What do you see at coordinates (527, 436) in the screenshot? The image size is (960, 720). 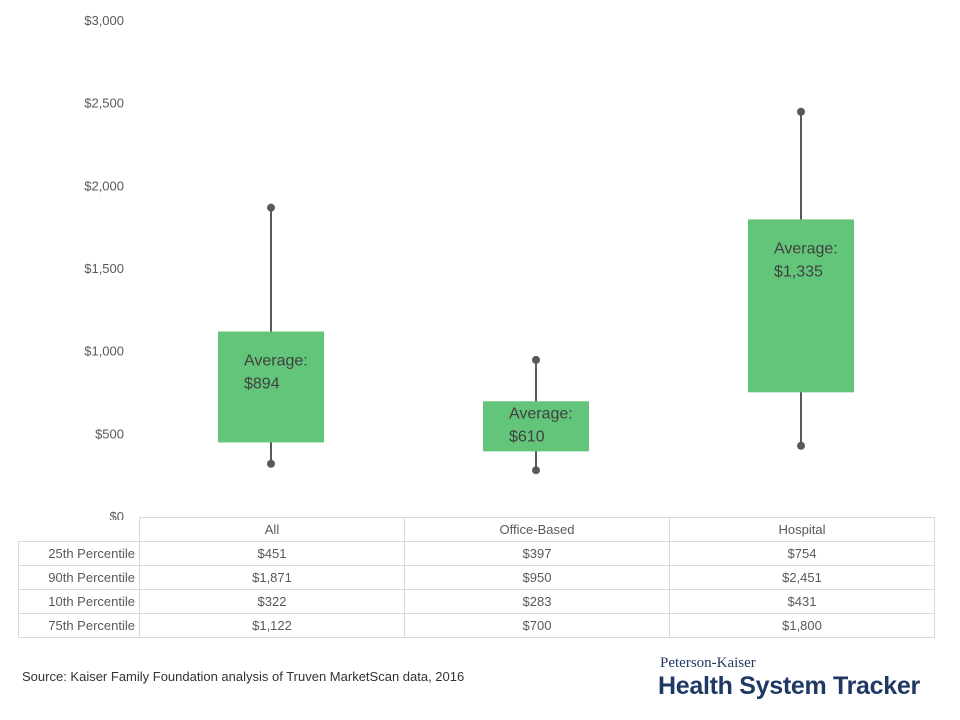 I see `average-value: $610` at bounding box center [527, 436].